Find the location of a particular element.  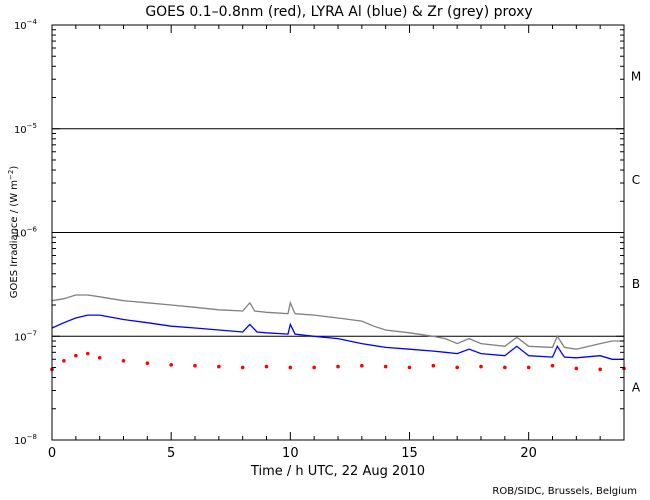

x-tick-label: 15 is located at coordinates (409, 453).